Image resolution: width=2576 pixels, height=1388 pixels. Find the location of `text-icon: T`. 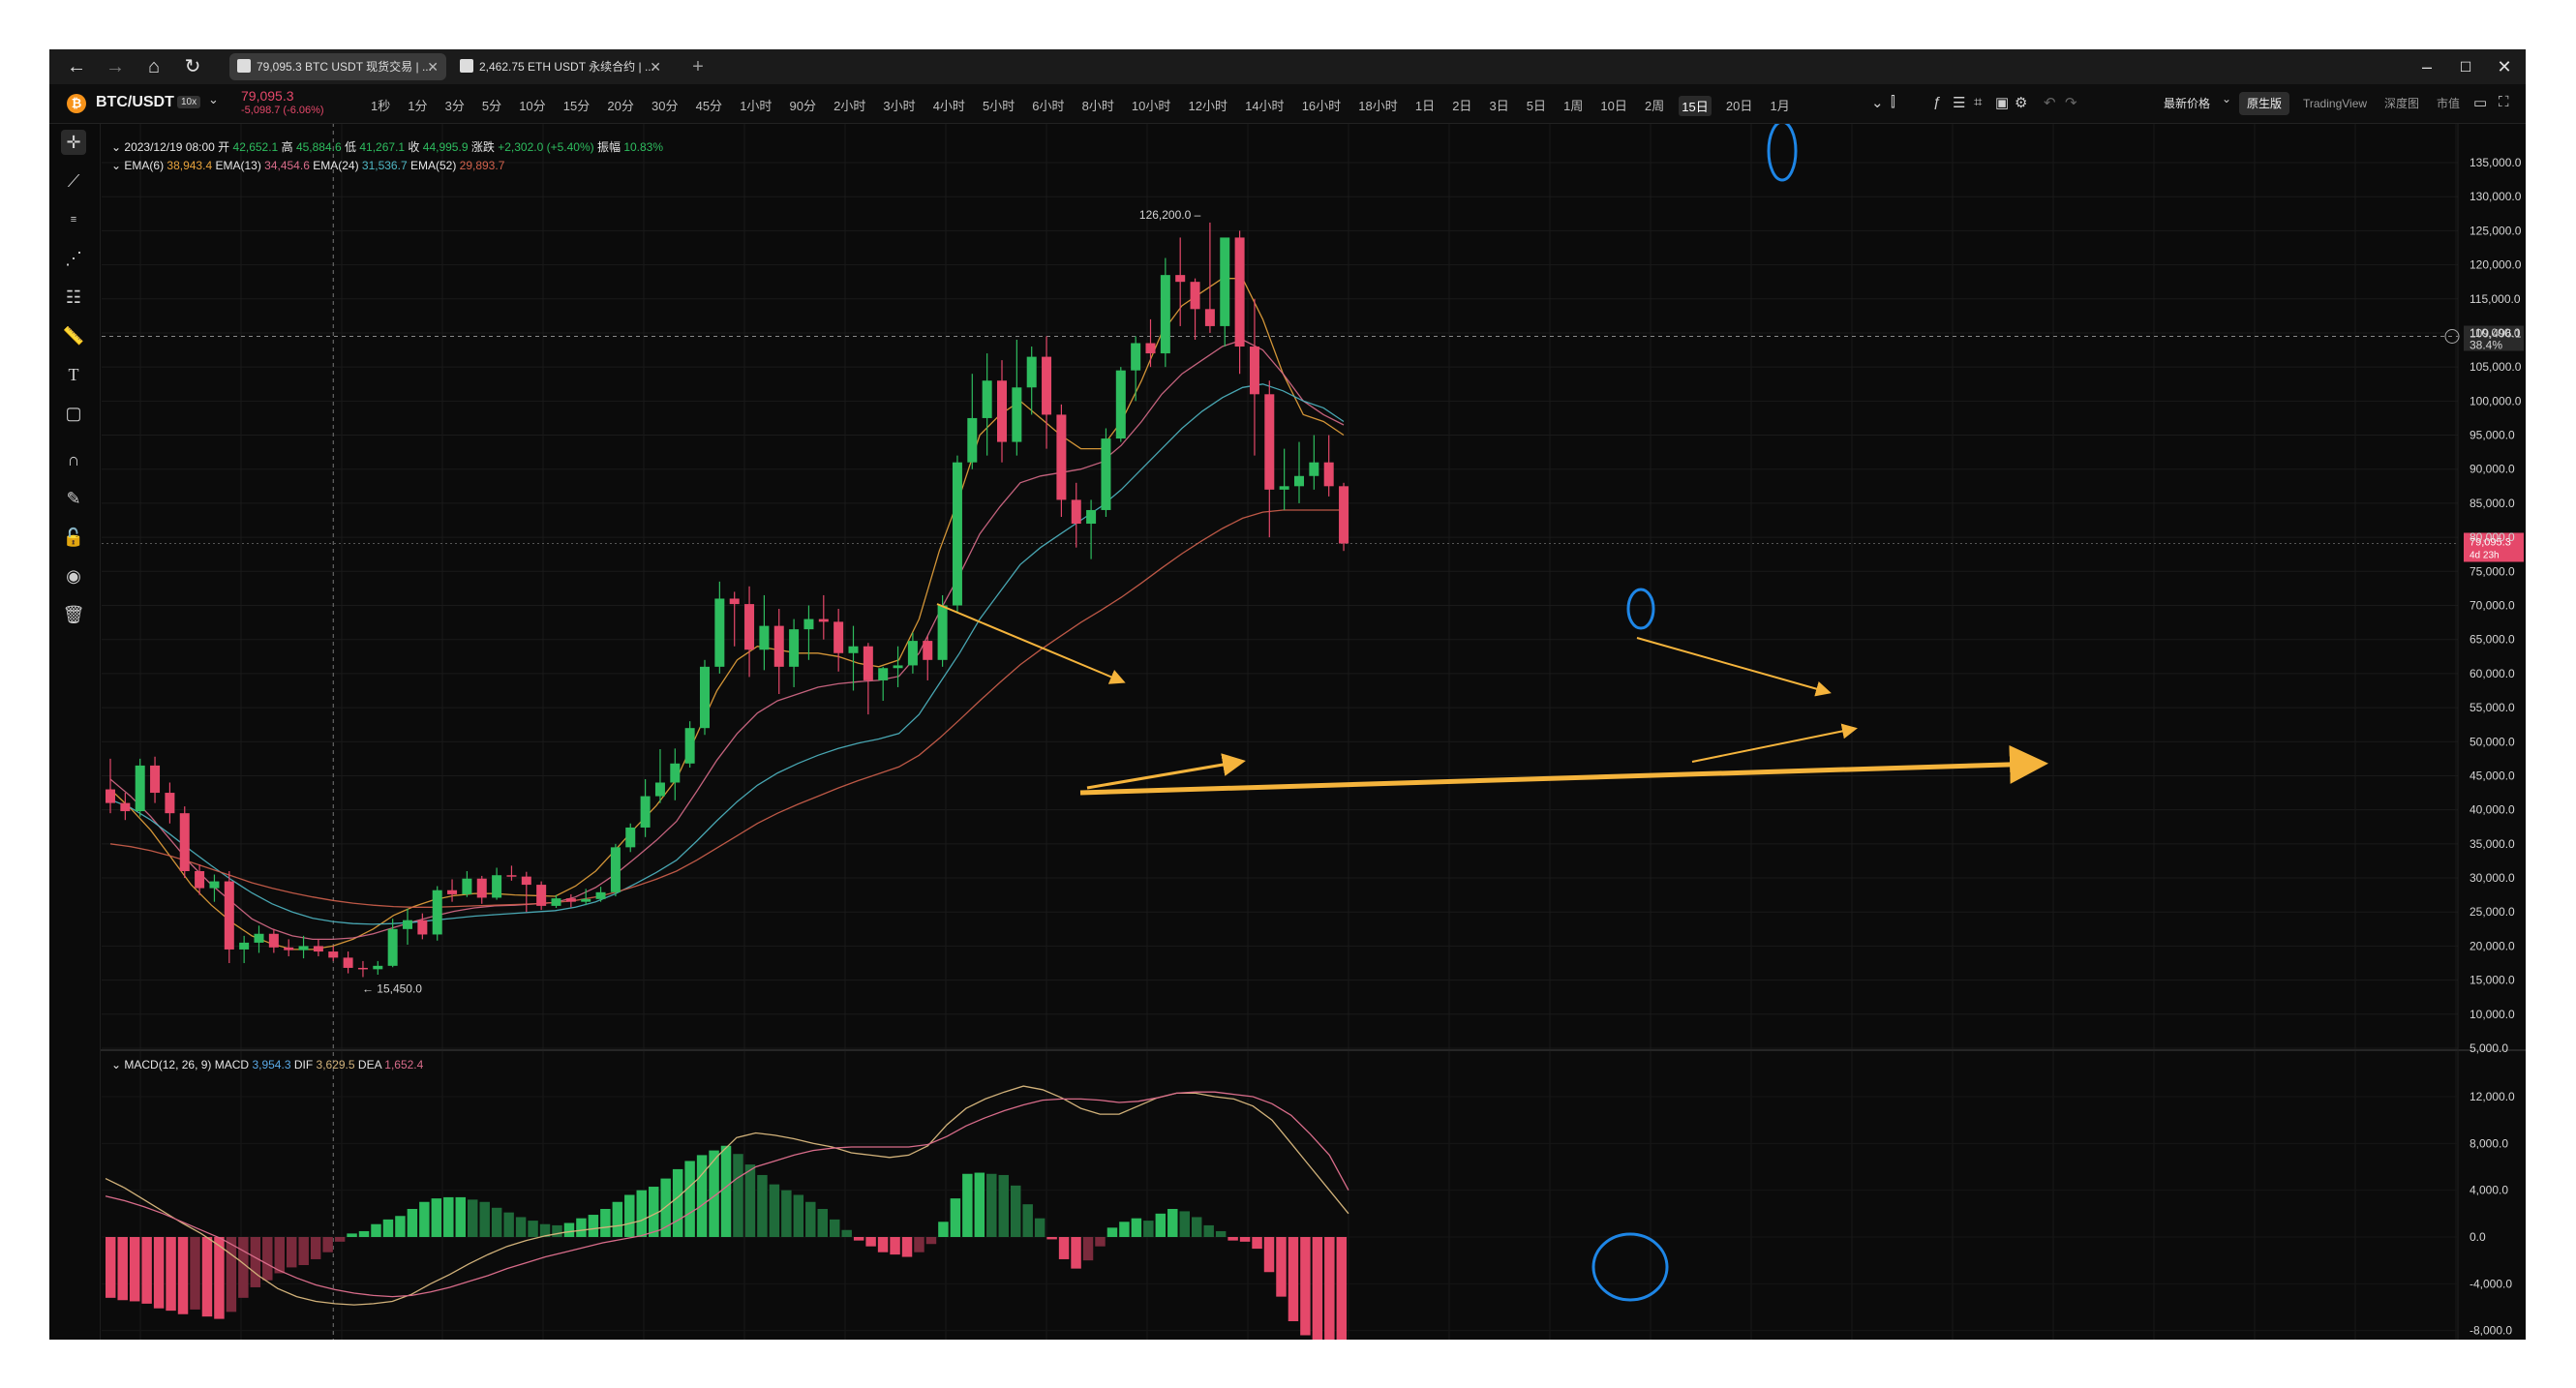

text-icon: T is located at coordinates (73, 374).